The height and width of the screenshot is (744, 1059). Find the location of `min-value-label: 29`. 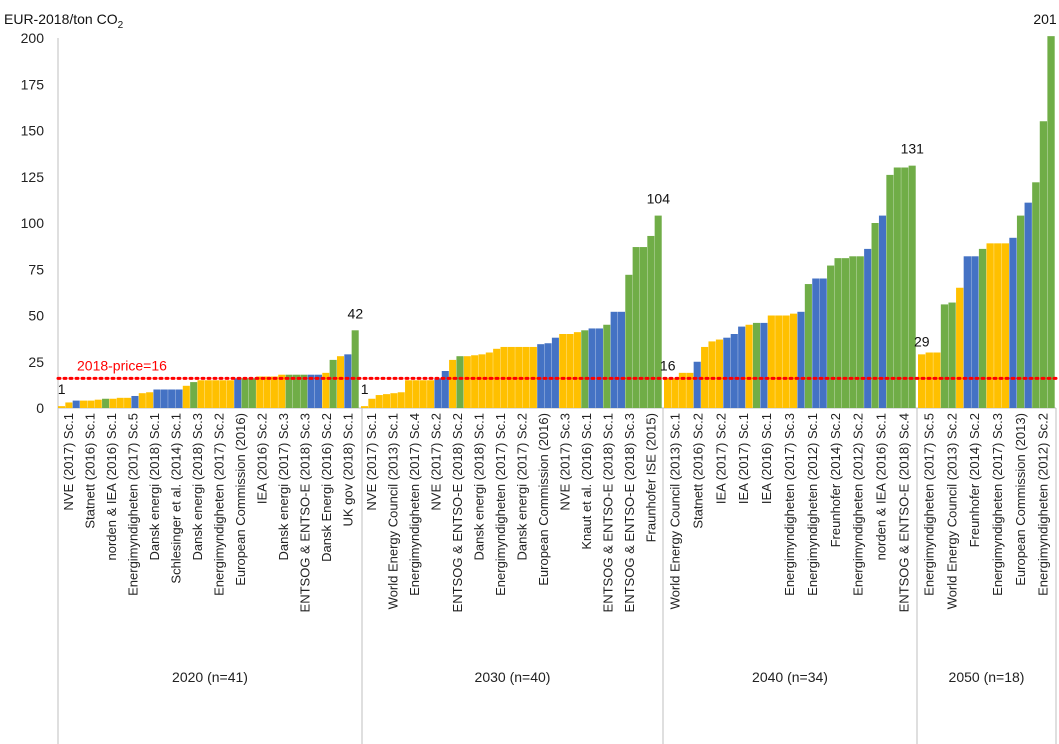

min-value-label: 29 is located at coordinates (922, 341).